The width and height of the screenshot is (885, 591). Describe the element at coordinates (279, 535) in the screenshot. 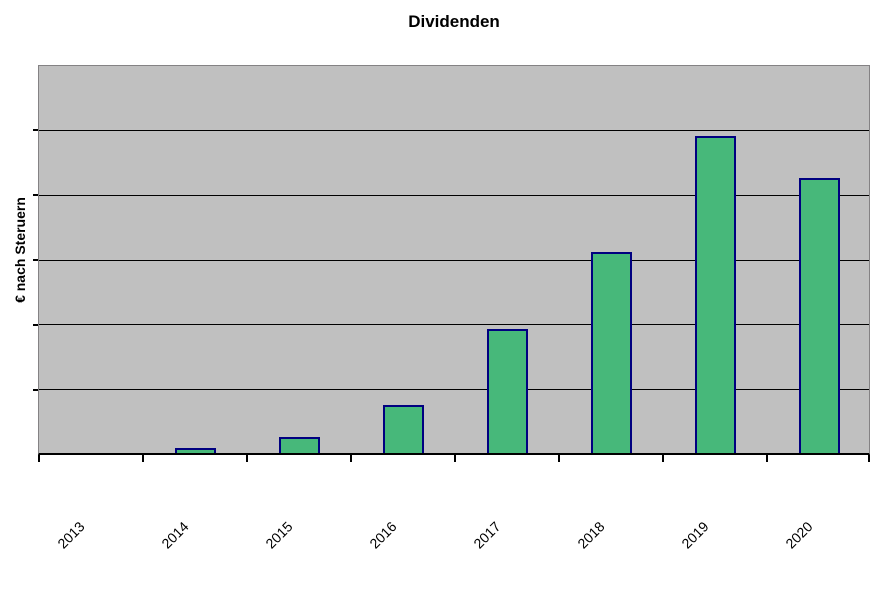

I see `x-tick-label: 2015` at that location.